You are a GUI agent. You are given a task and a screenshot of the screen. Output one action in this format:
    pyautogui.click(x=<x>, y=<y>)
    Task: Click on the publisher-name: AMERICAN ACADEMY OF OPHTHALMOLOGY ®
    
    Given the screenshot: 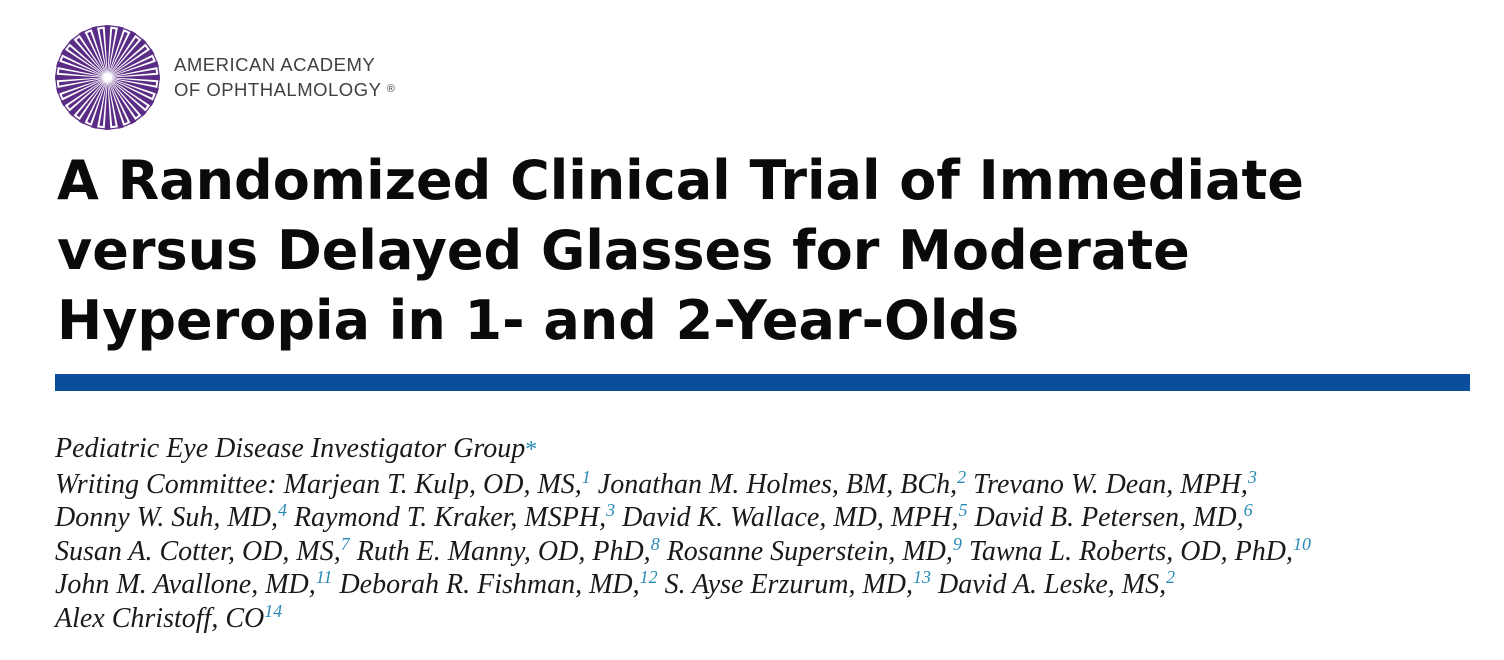 What is the action you would take?
    pyautogui.click(x=284, y=77)
    